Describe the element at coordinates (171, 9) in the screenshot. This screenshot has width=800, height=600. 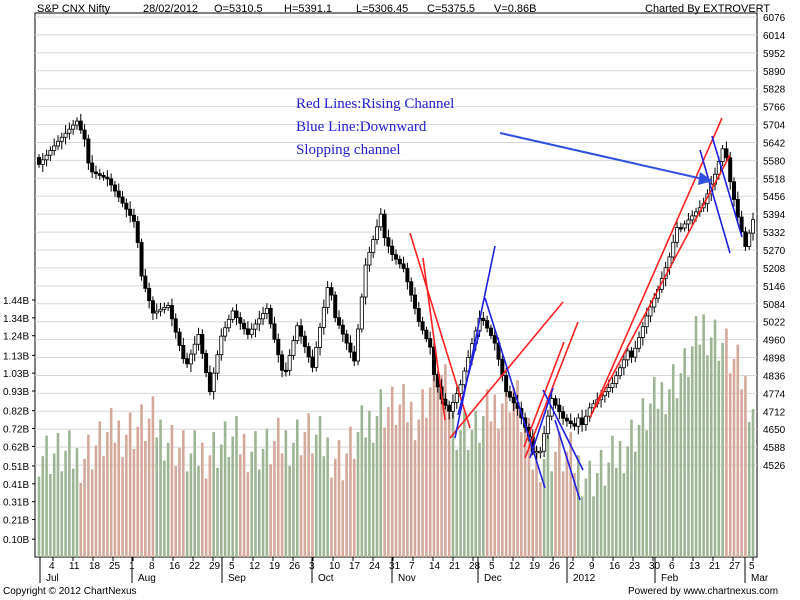
I see `chart-date: 28/02/2012` at that location.